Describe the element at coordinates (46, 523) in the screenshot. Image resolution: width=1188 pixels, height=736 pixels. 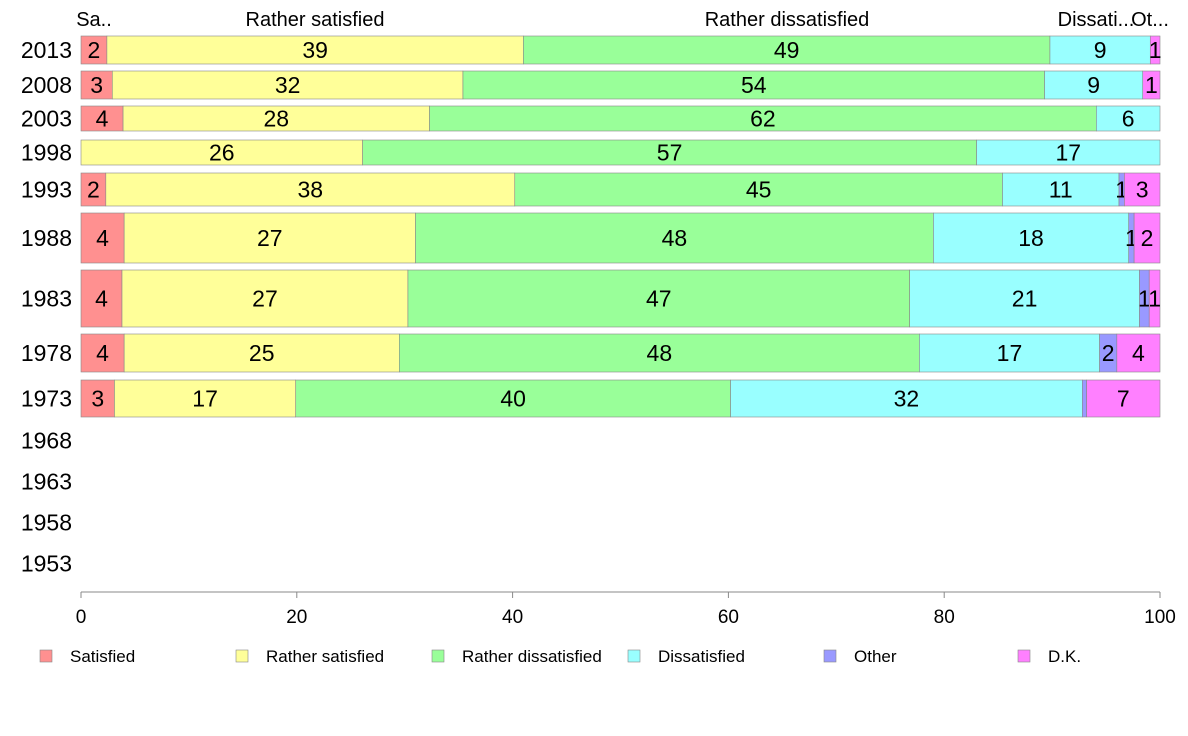
I see `y-tick-label-1958: 1958` at that location.